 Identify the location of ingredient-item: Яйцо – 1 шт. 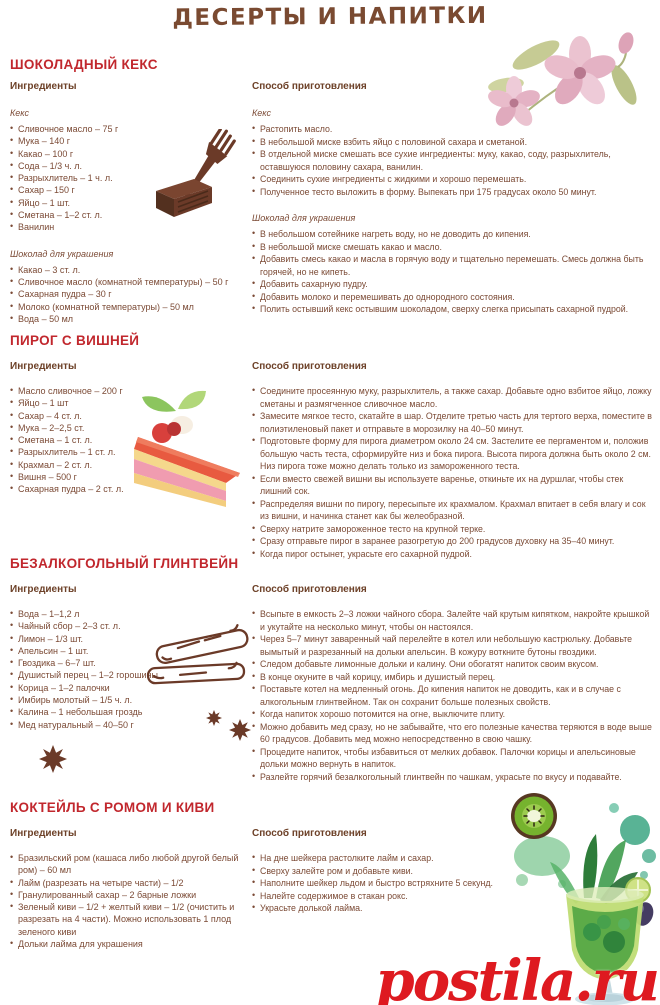
(129, 402).